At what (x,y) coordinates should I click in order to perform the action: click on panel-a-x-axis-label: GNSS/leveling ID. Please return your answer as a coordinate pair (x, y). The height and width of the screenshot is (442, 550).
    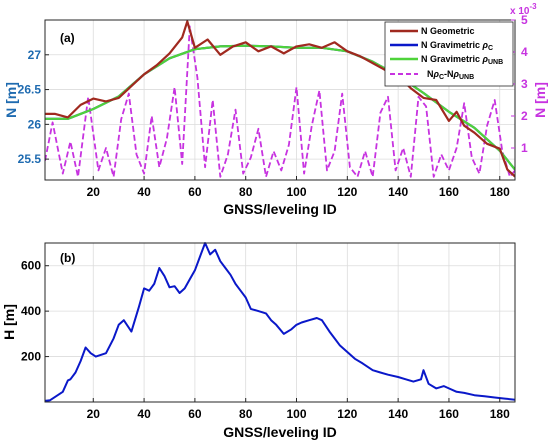
    Looking at the image, I should click on (280, 209).